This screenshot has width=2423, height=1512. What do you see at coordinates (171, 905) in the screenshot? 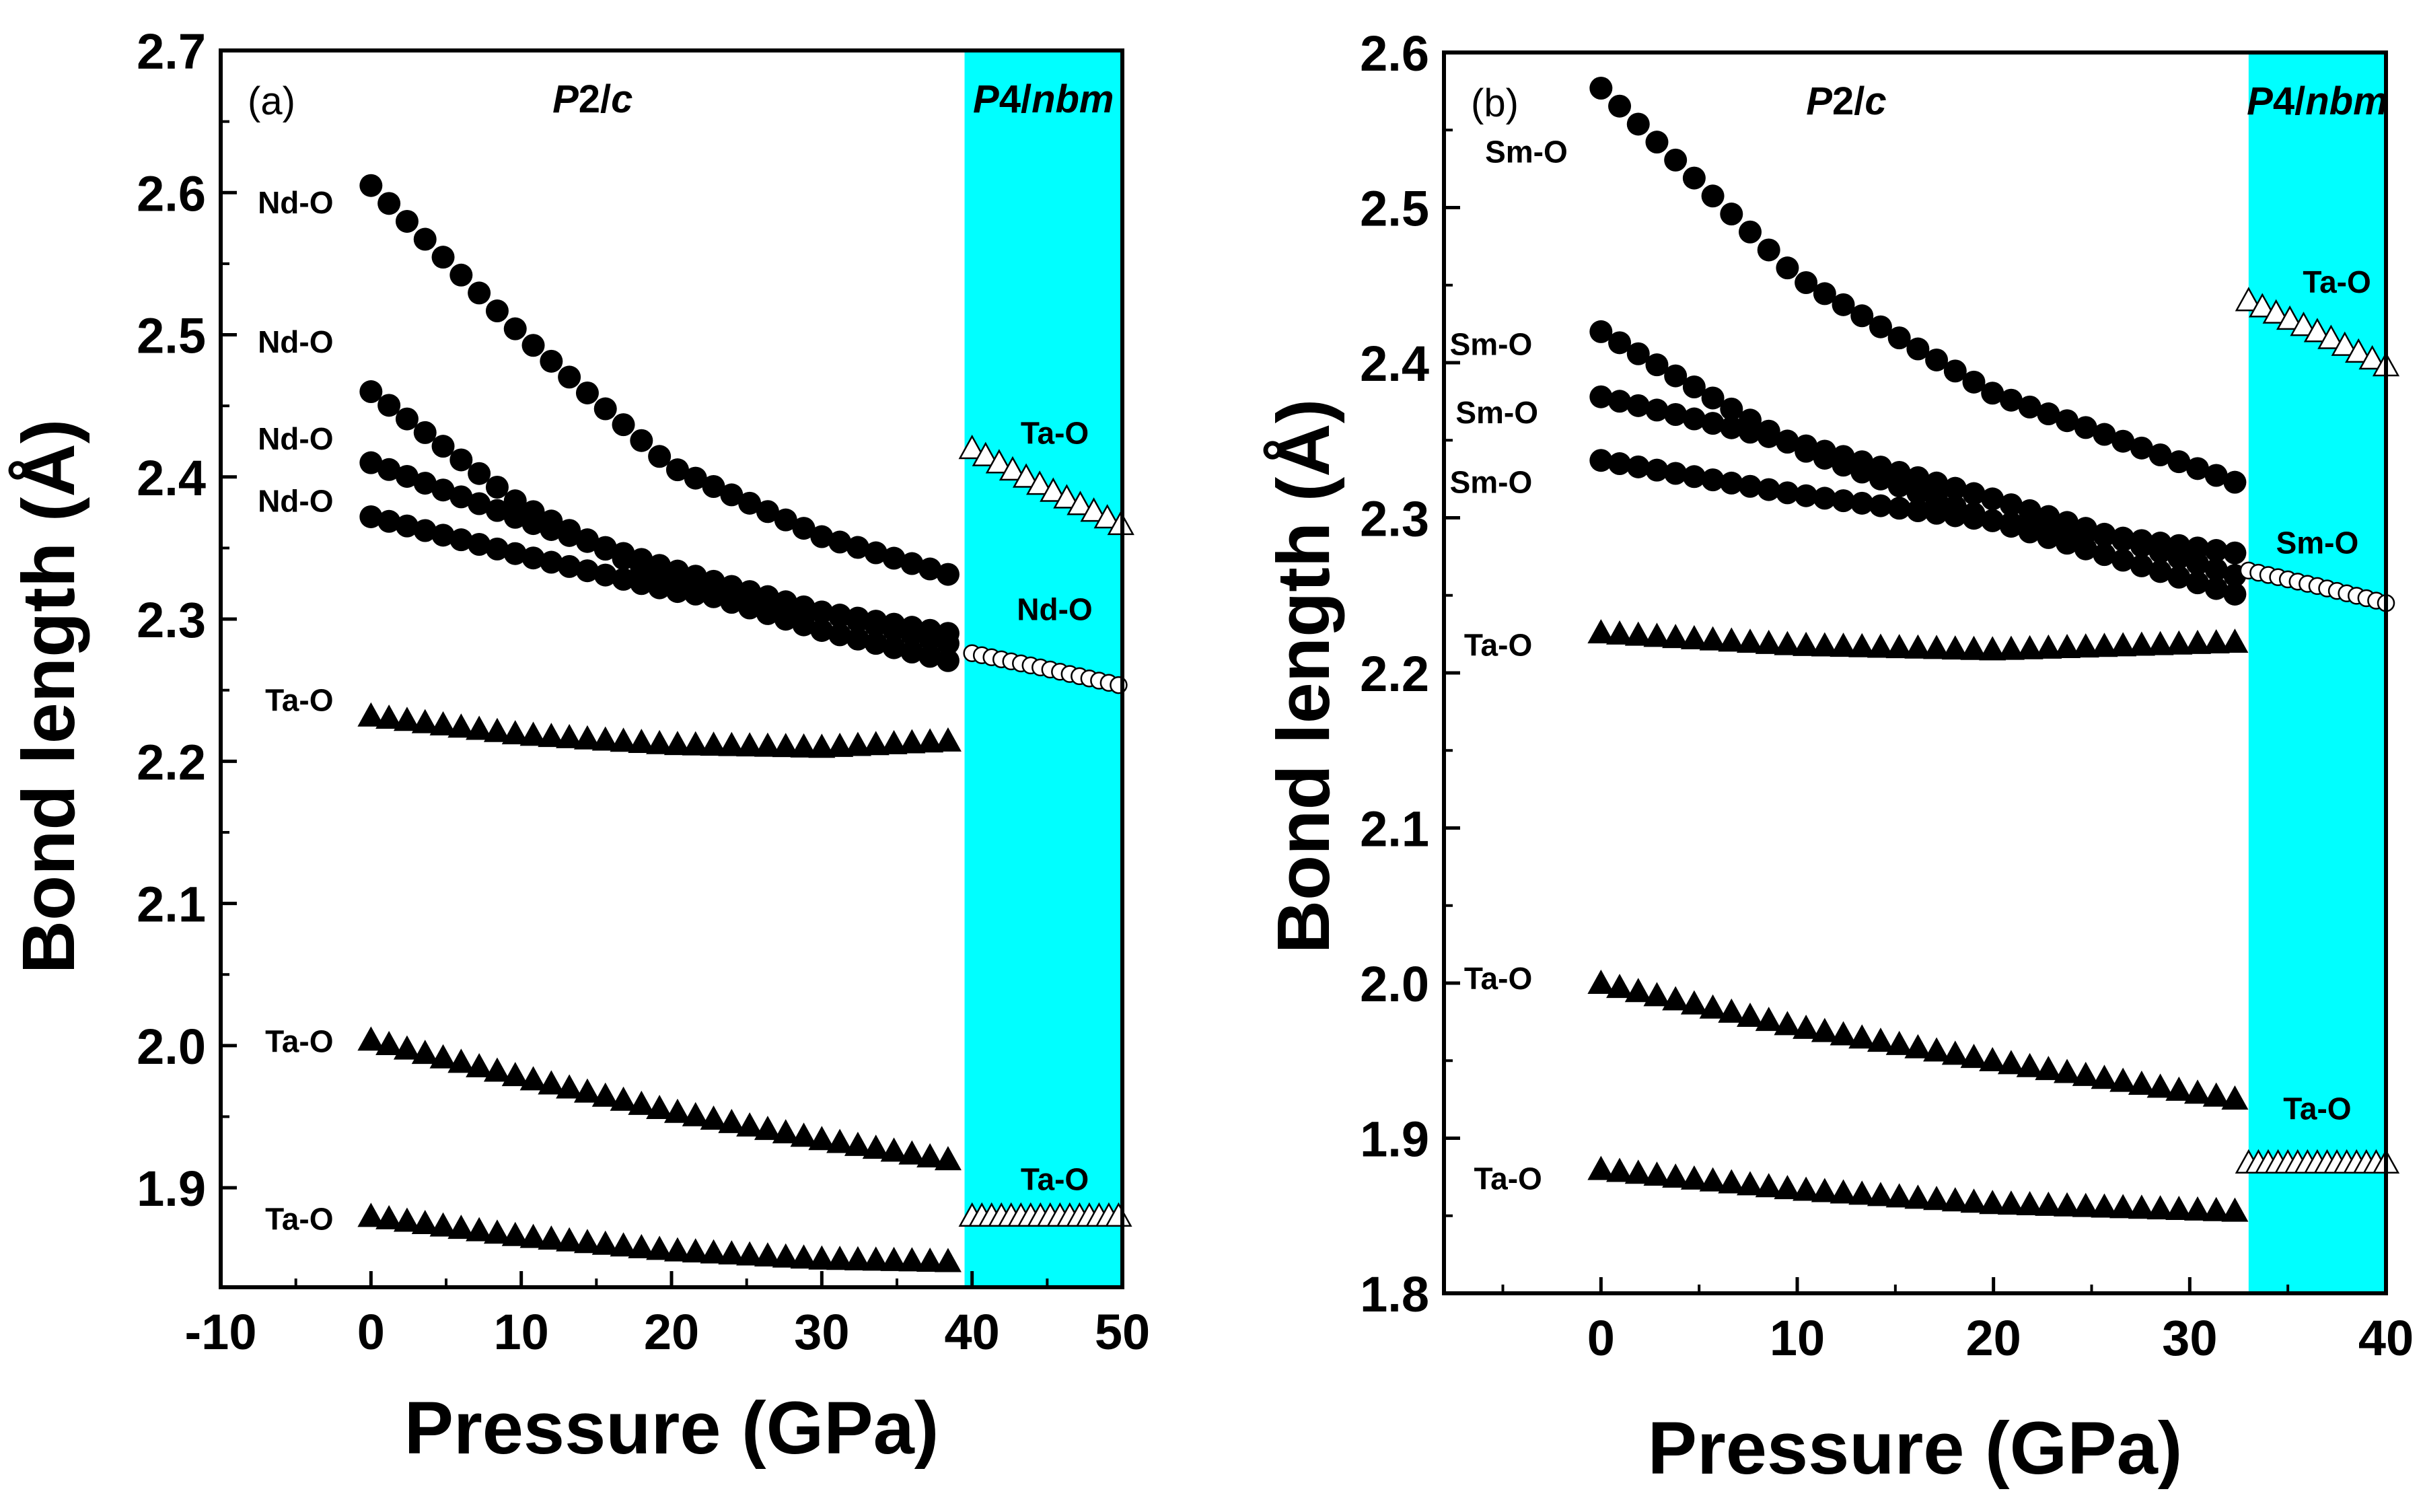
I see `y-tick-label: 2.1` at bounding box center [171, 905].